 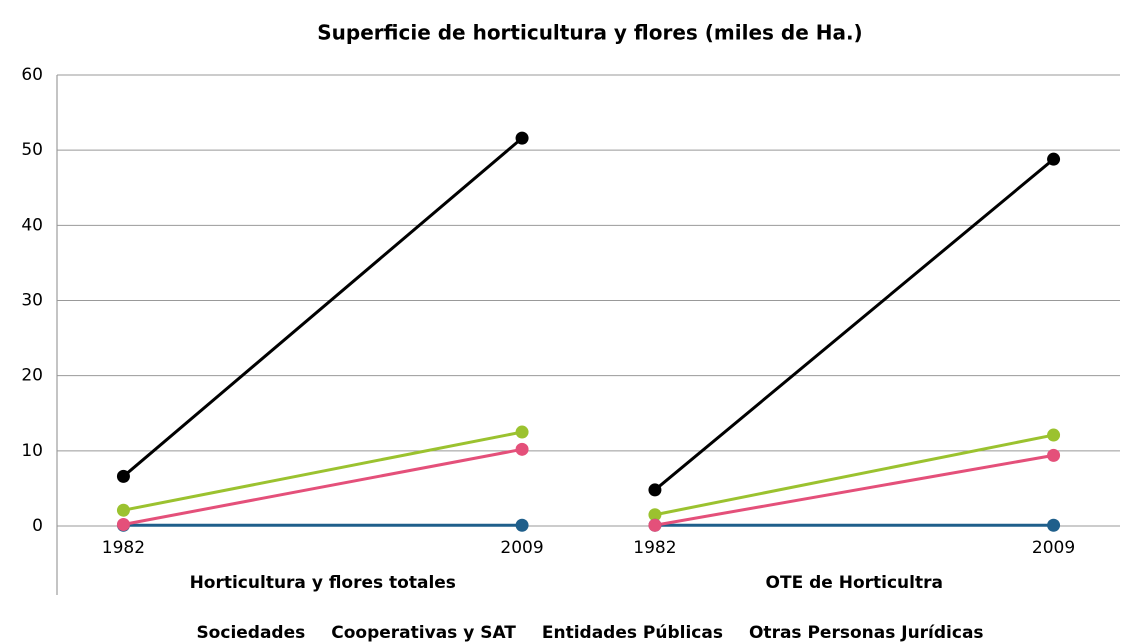 I want to click on y-tick-label: 30, so click(x=32, y=301).